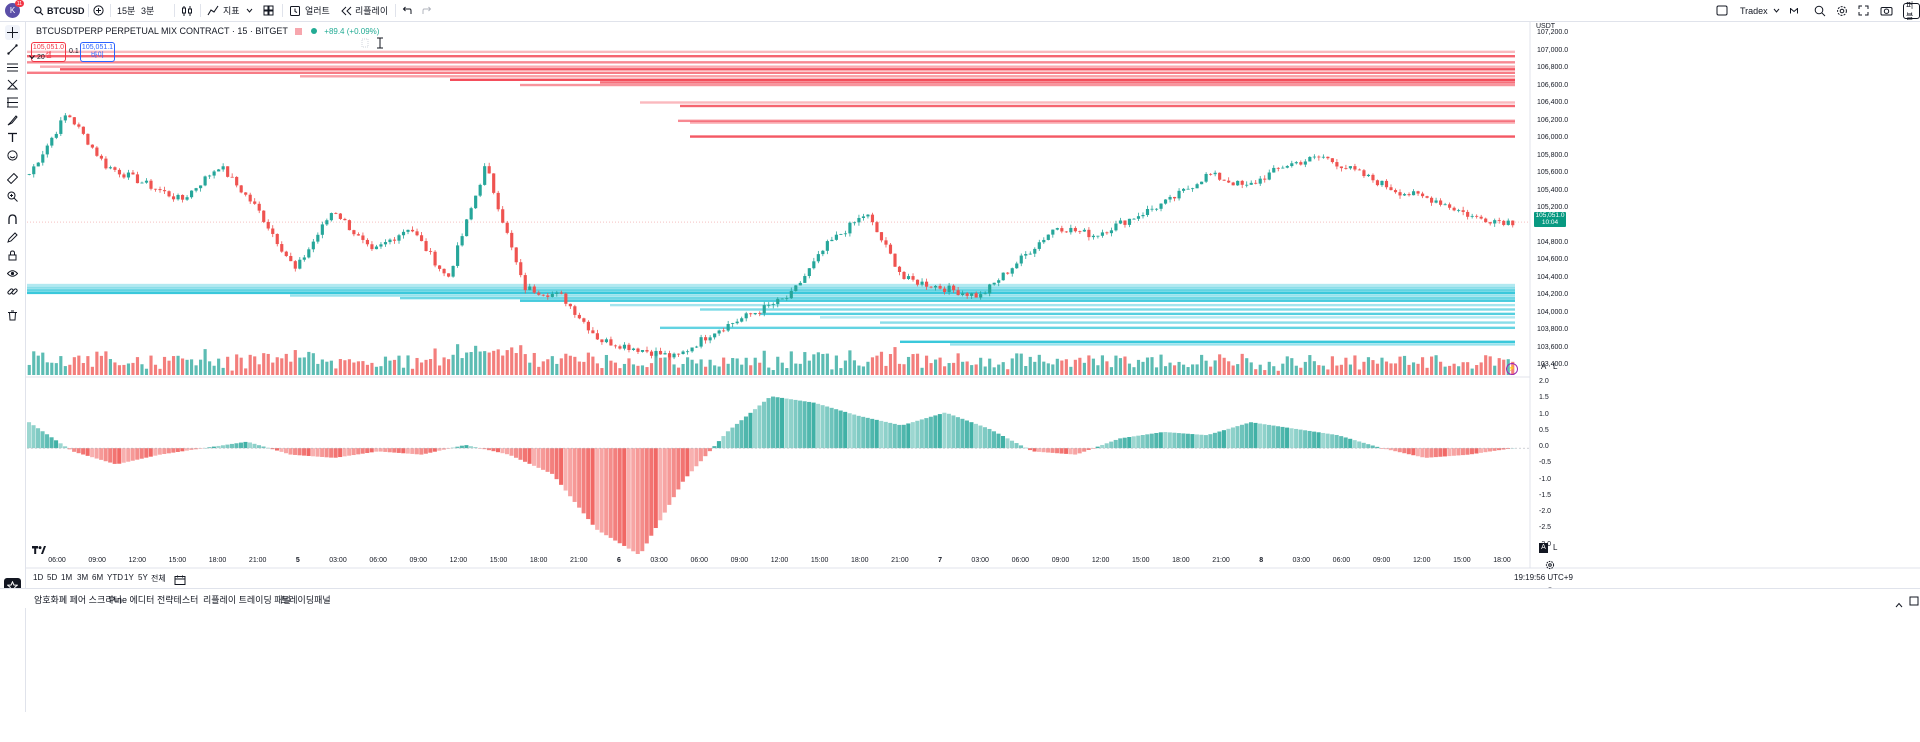  I want to click on ruler-tool, so click(12, 178).